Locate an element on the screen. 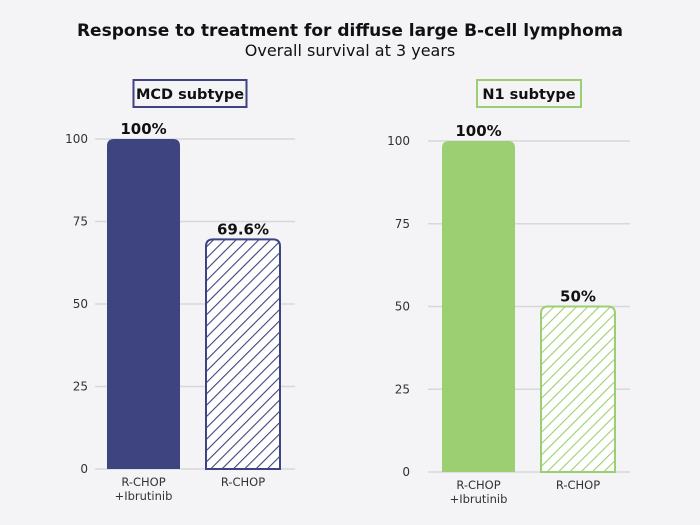  chart-subtitle: Overall survival at 3 years is located at coordinates (350, 50).